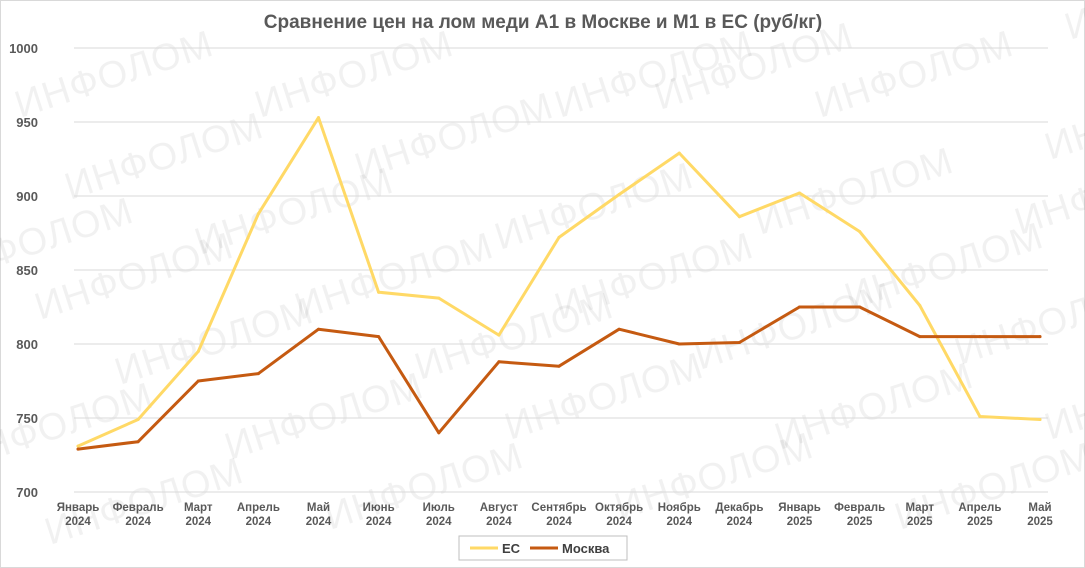 The height and width of the screenshot is (568, 1085). What do you see at coordinates (23, 48) in the screenshot?
I see `y-tick-label: 1000` at bounding box center [23, 48].